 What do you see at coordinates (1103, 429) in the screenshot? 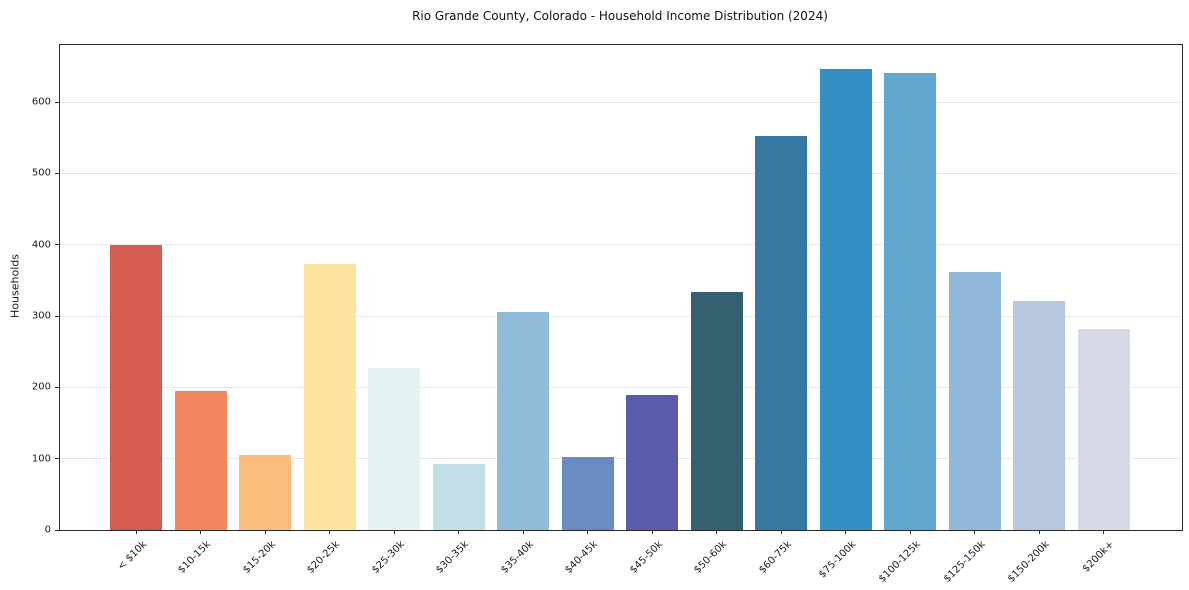
I see `bar-200k` at bounding box center [1103, 429].